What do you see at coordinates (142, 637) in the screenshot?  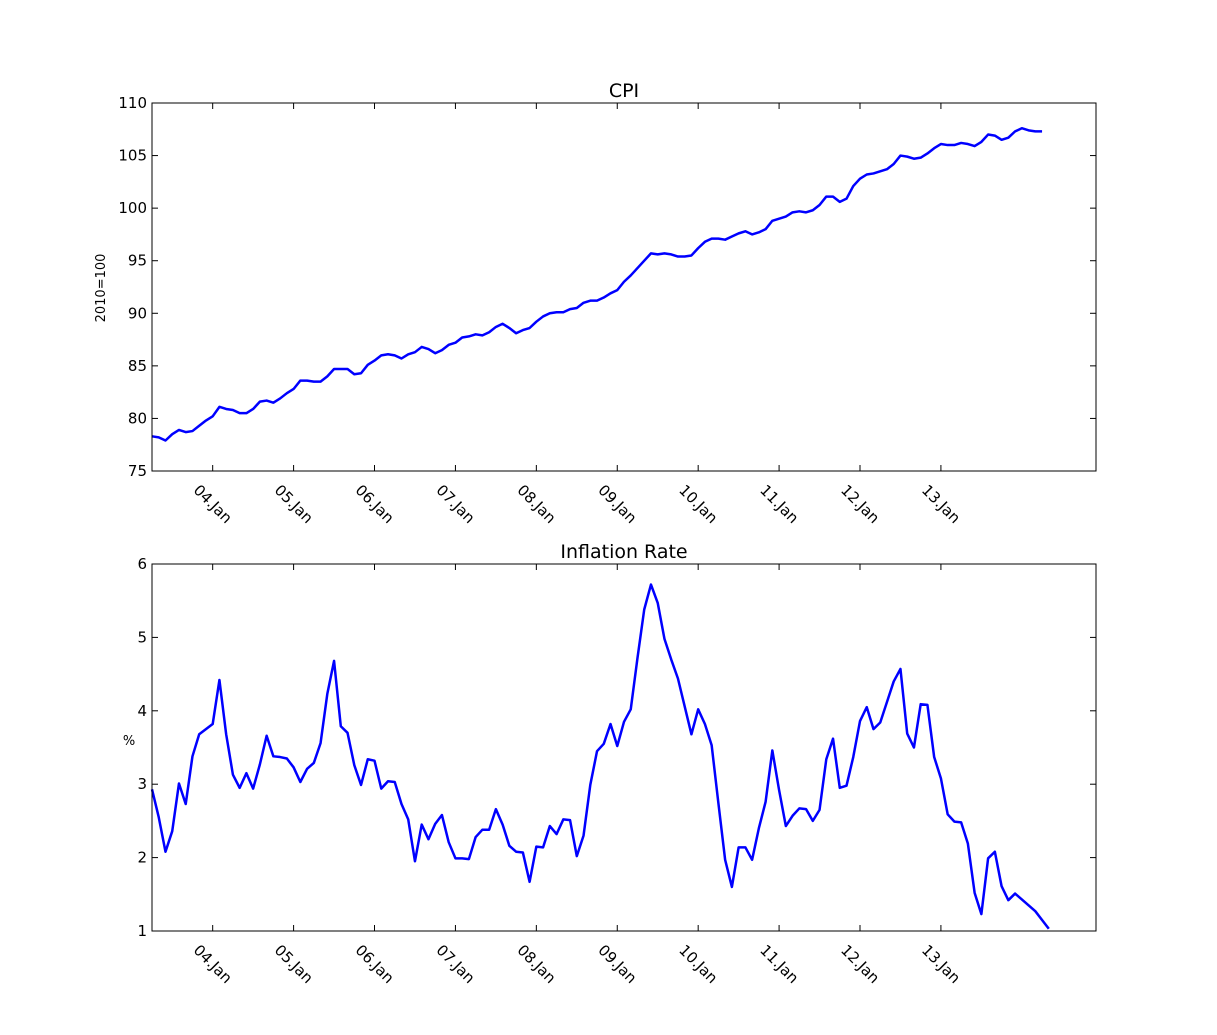 I see `inflation-y-tick-label: 5` at bounding box center [142, 637].